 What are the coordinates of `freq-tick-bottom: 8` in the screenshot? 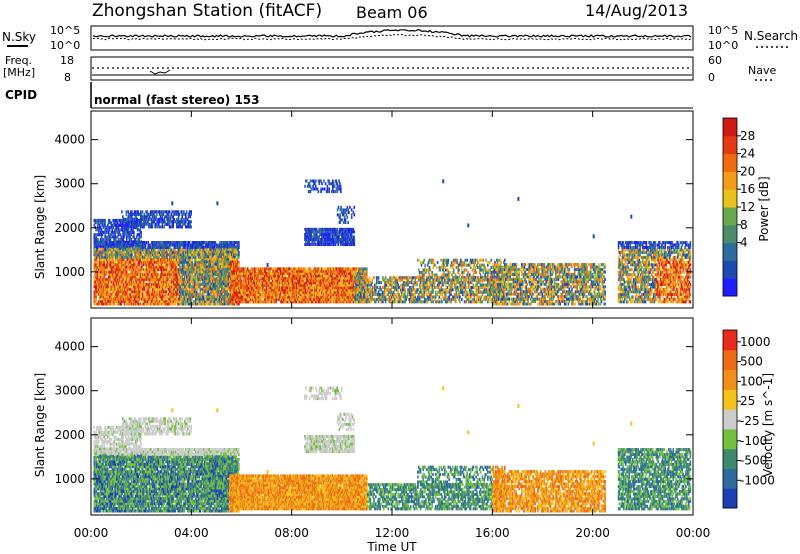 It's located at (67, 77).